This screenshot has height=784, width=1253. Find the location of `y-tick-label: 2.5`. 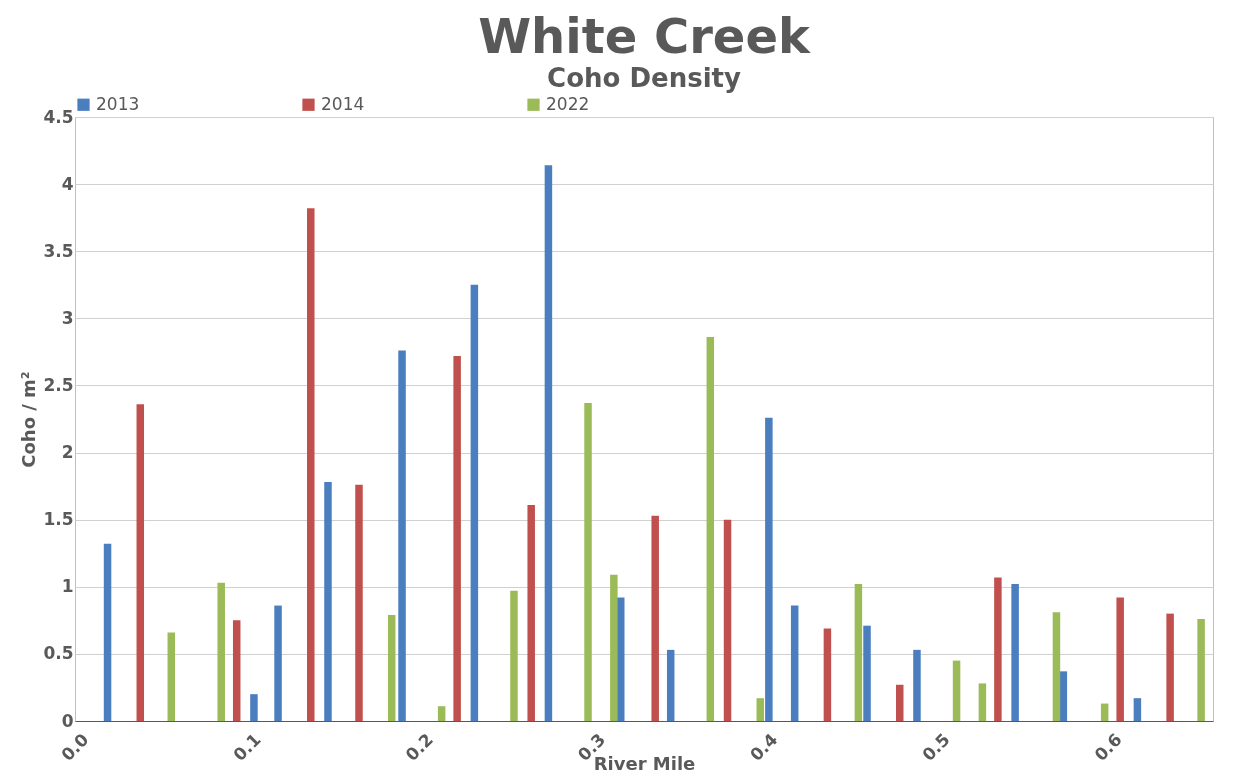

y-tick-label: 2.5 is located at coordinates (58, 384).